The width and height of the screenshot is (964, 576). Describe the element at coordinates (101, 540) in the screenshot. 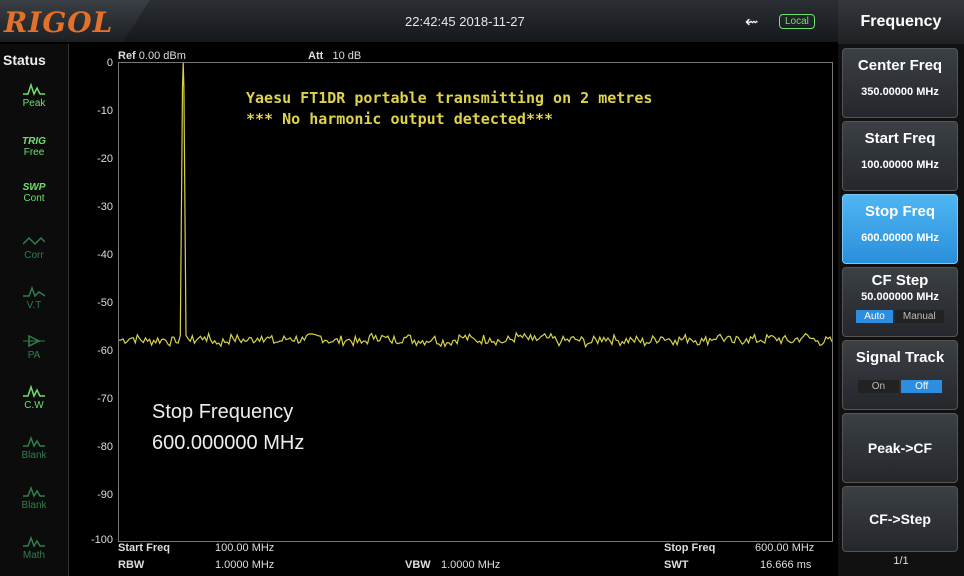

I see `y-tick-label: -100` at that location.